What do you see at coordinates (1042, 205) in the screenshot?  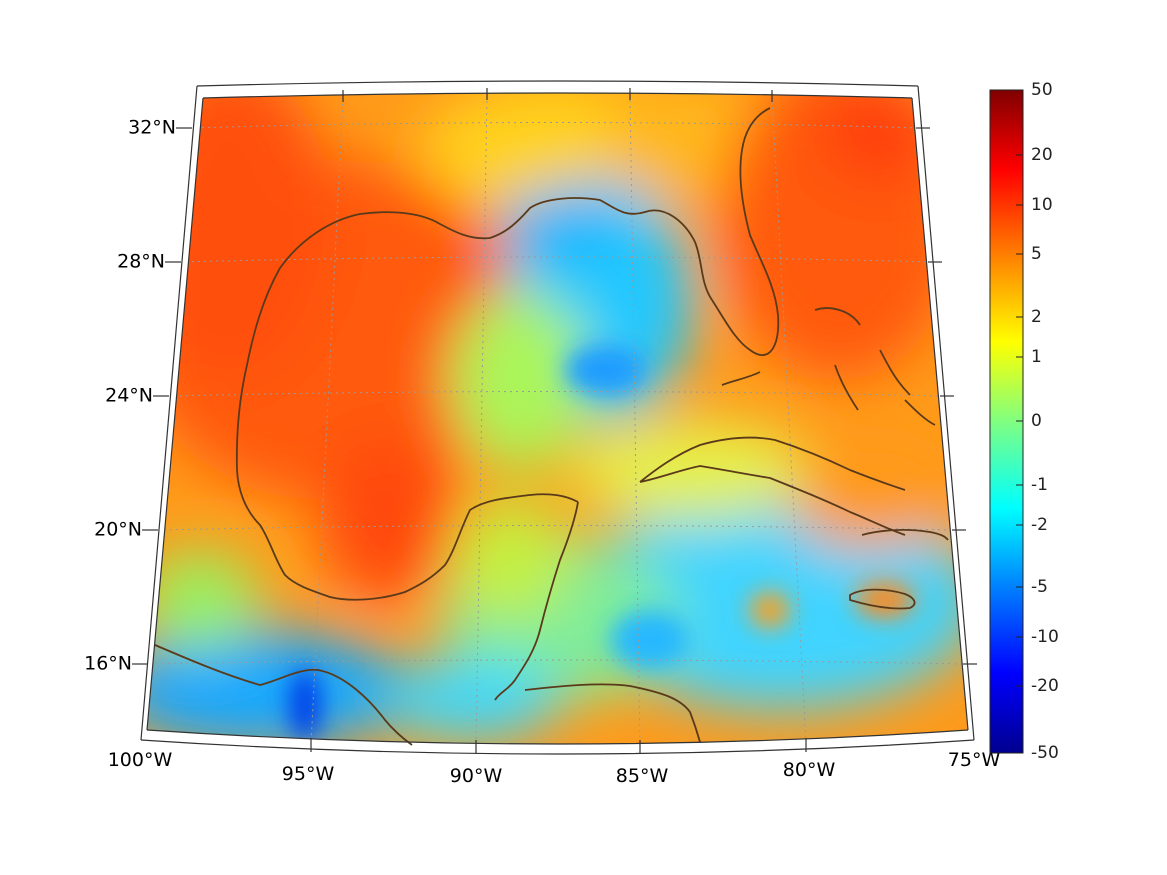 I see `colorbar-label: 10` at bounding box center [1042, 205].